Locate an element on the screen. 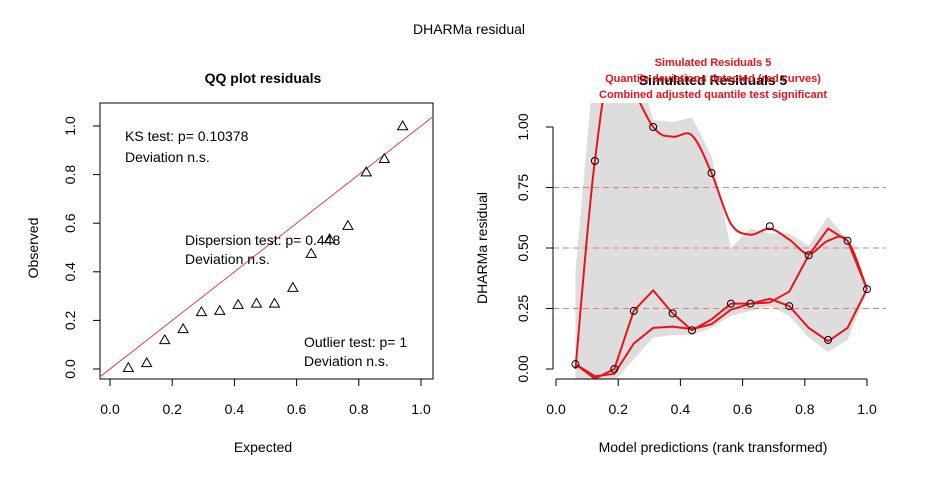 The width and height of the screenshot is (939, 477). residual-y-tick-label: 0.25 is located at coordinates (523, 308).